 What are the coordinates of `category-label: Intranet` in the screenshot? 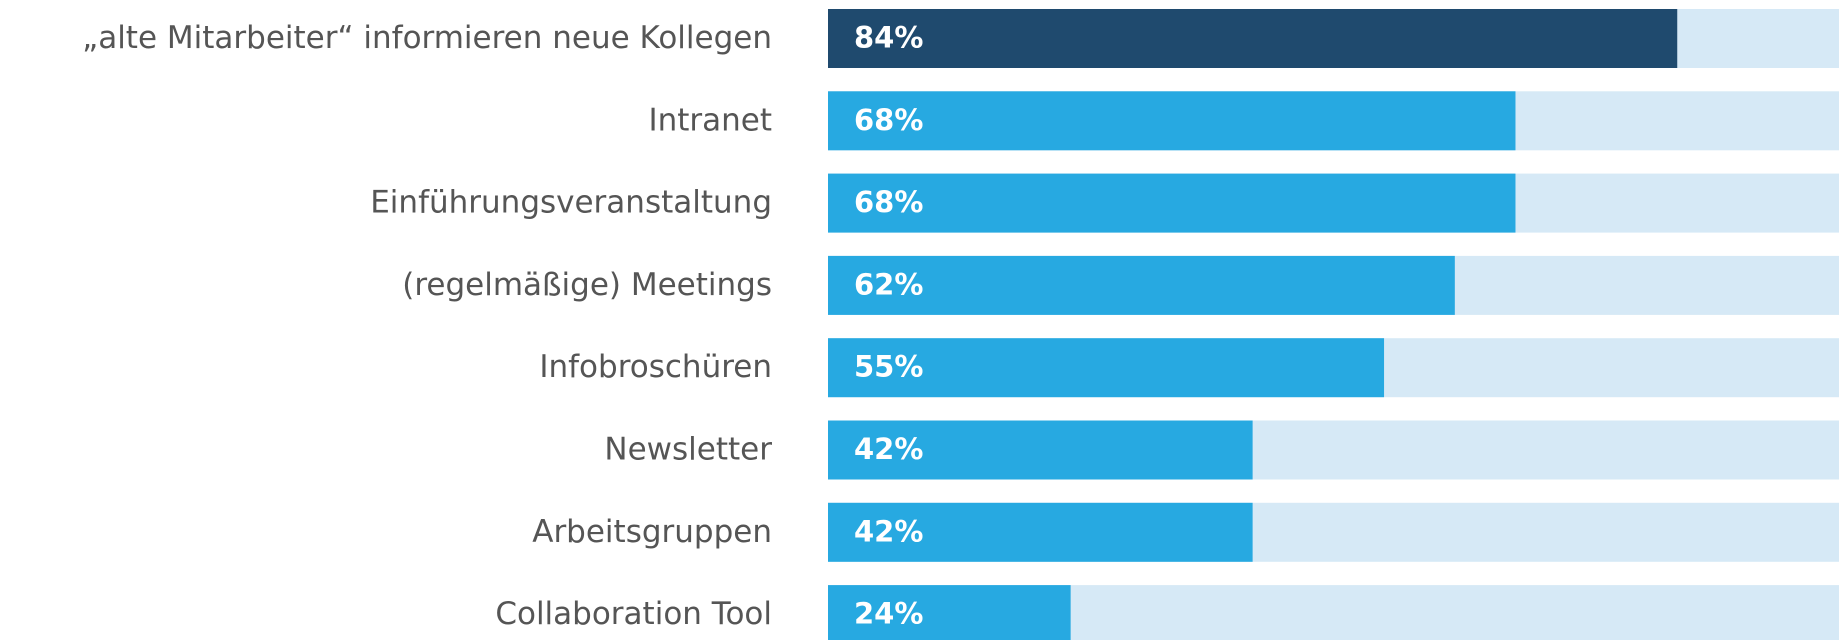 It's located at (710, 120).